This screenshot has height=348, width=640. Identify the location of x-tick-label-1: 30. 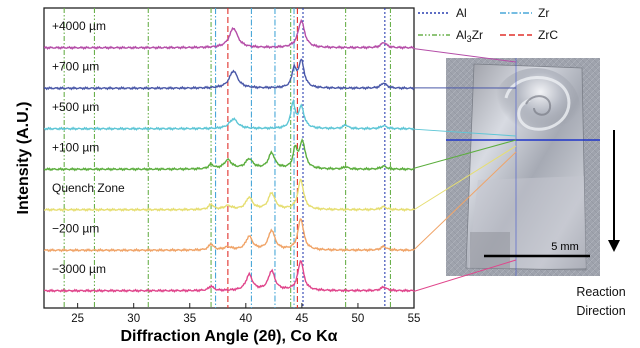
(133, 319).